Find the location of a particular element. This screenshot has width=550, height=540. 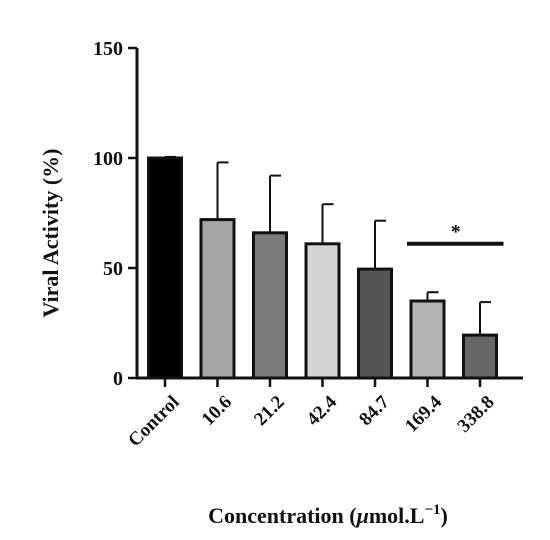

y-axis-title: Viral Activity (%) is located at coordinates (50, 232).